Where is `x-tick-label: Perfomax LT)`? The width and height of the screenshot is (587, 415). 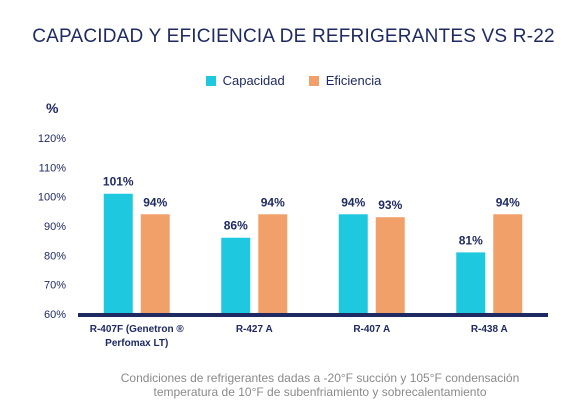 x-tick-label: Perfomax LT) is located at coordinates (136, 343).